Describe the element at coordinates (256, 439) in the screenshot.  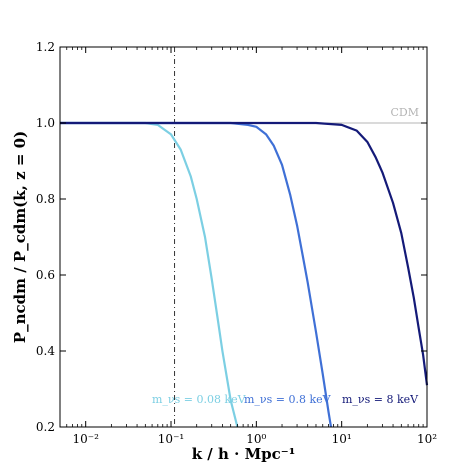
I see `x-tick-label: 10⁰` at that location.